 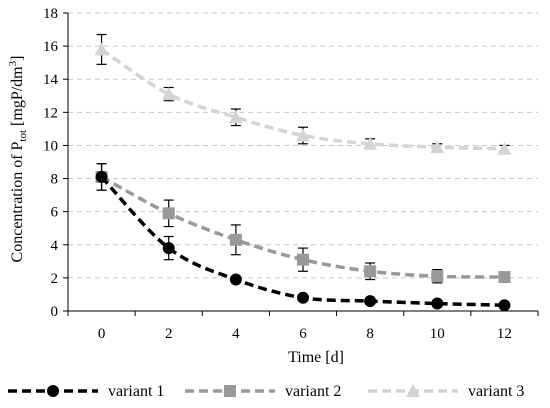 I want to click on y-tick-label-16: 16, so click(x=51, y=47).